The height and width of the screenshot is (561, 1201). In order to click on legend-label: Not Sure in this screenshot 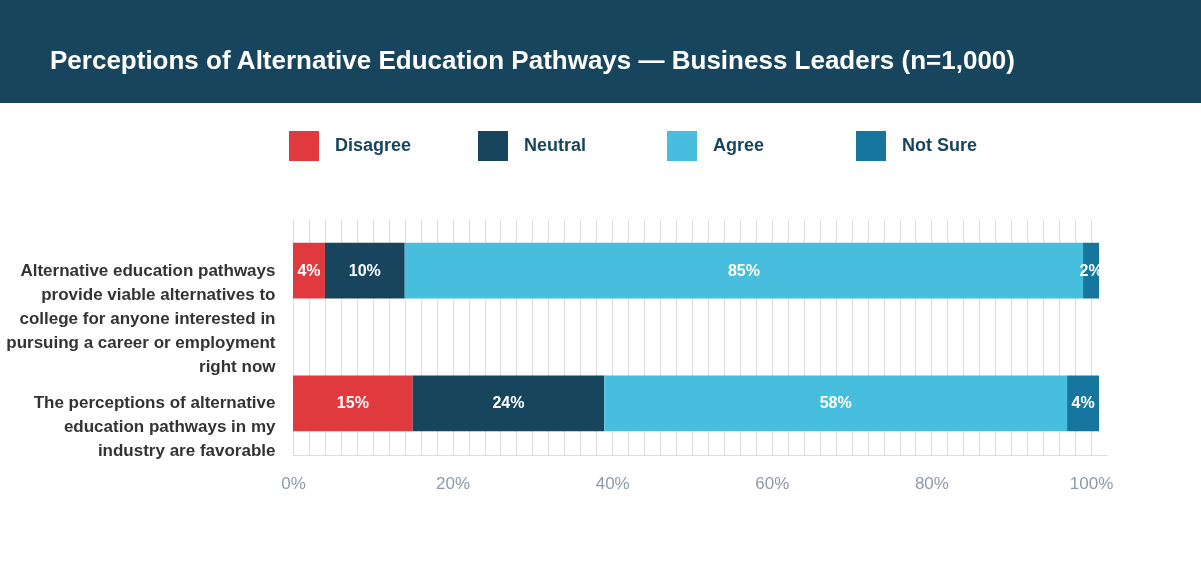, I will do `click(940, 145)`.